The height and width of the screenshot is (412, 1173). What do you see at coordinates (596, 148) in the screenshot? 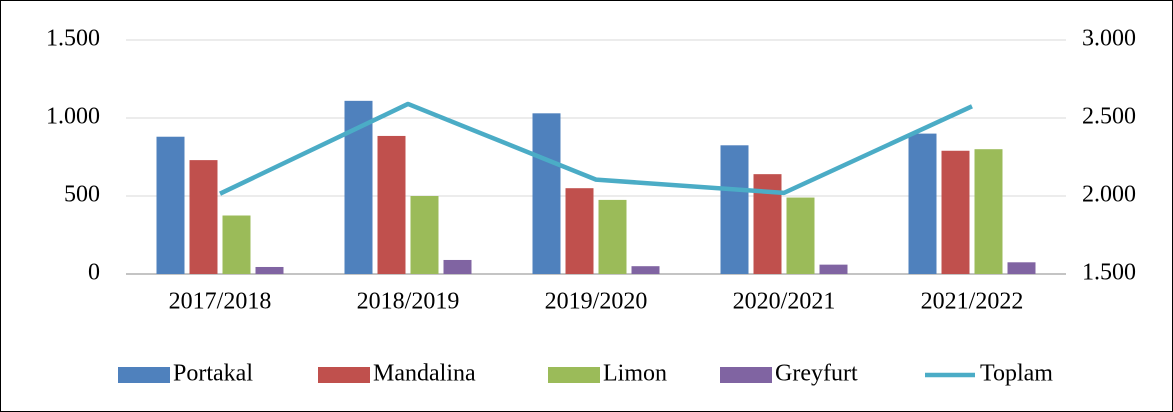
I see `line` at bounding box center [596, 148].